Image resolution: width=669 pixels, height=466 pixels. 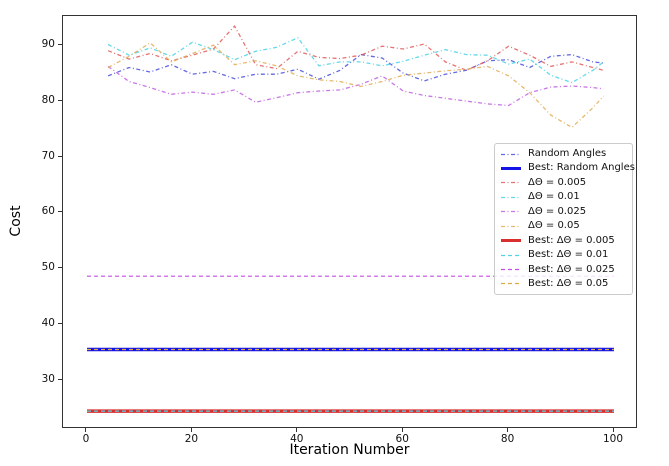 What do you see at coordinates (554, 197) in the screenshot?
I see `legend-label: ΔΘ = 0.01` at bounding box center [554, 197].